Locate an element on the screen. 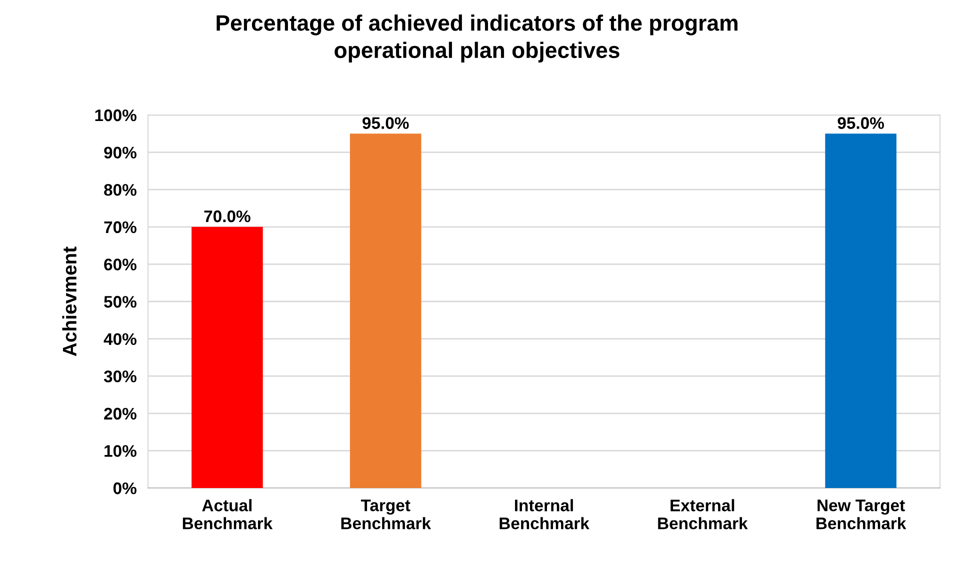 The width and height of the screenshot is (954, 581). x-tick-label: Target Benchmark is located at coordinates (386, 515).